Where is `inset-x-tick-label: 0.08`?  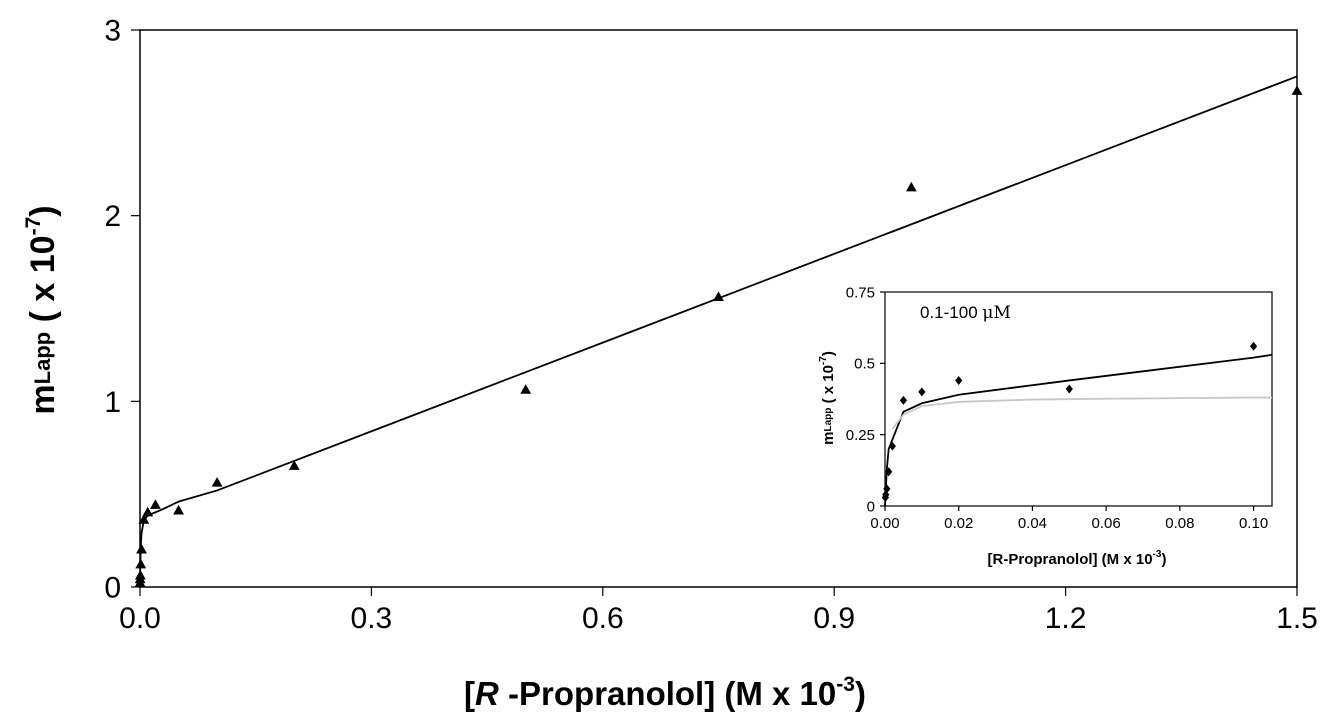
inset-x-tick-label: 0.08 is located at coordinates (1179, 523).